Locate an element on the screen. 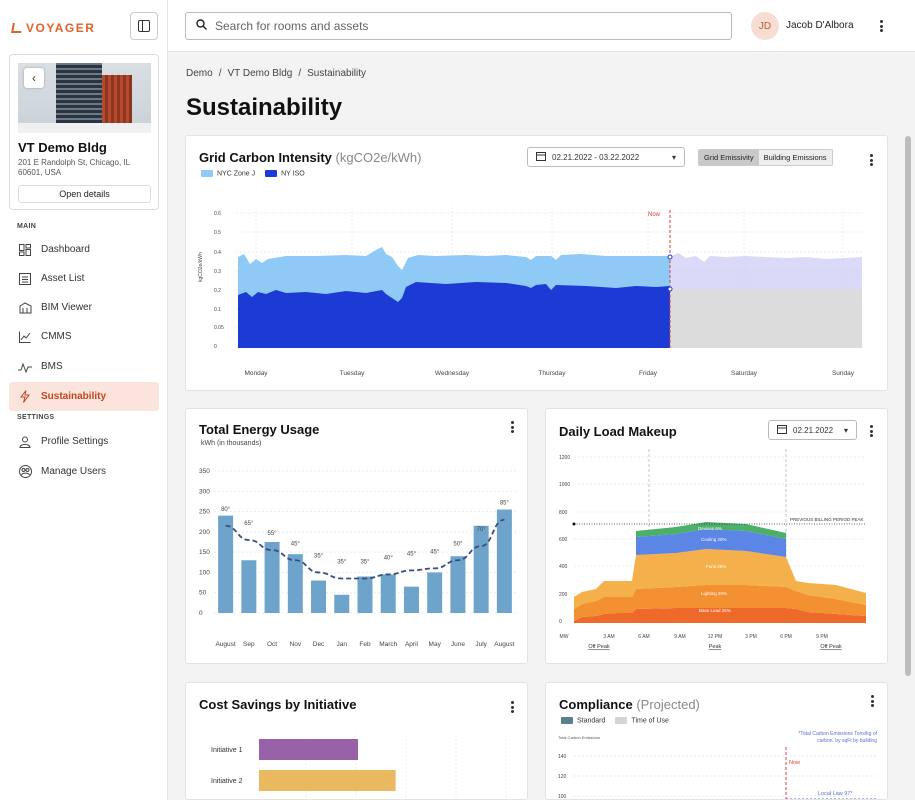  billing-peak-label: PREVIOUS BILLING PERIOD PEAK is located at coordinates (827, 519).